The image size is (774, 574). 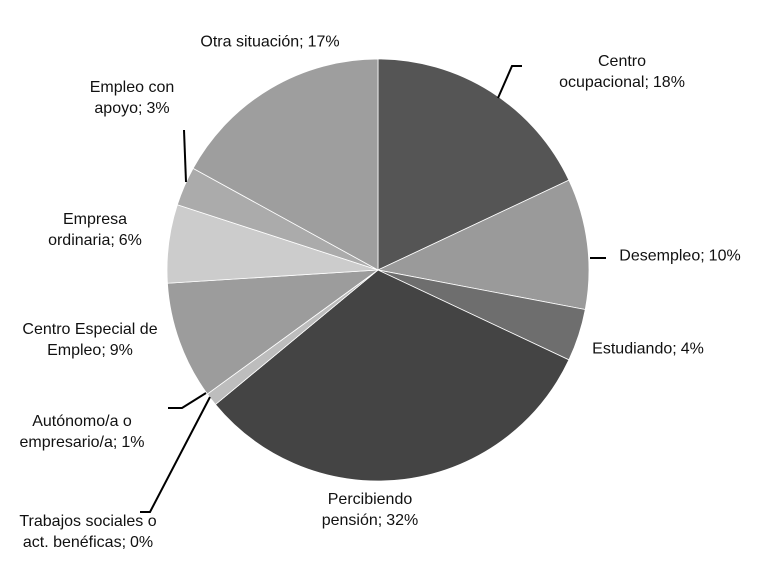 I want to click on value-label: 18%, so click(x=668, y=82).